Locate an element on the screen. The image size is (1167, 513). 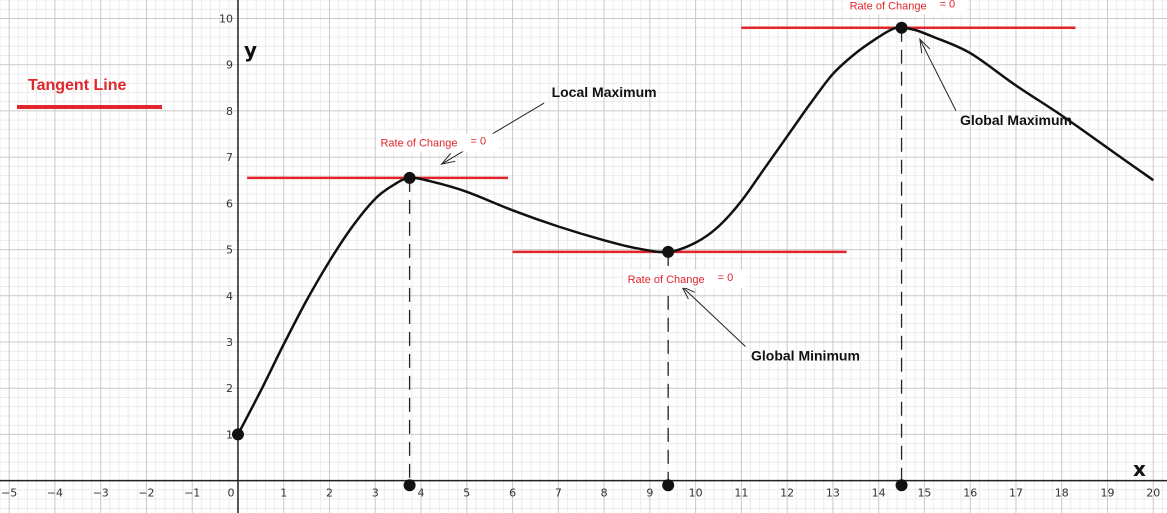
x-tick-label: 1 is located at coordinates (283, 493).